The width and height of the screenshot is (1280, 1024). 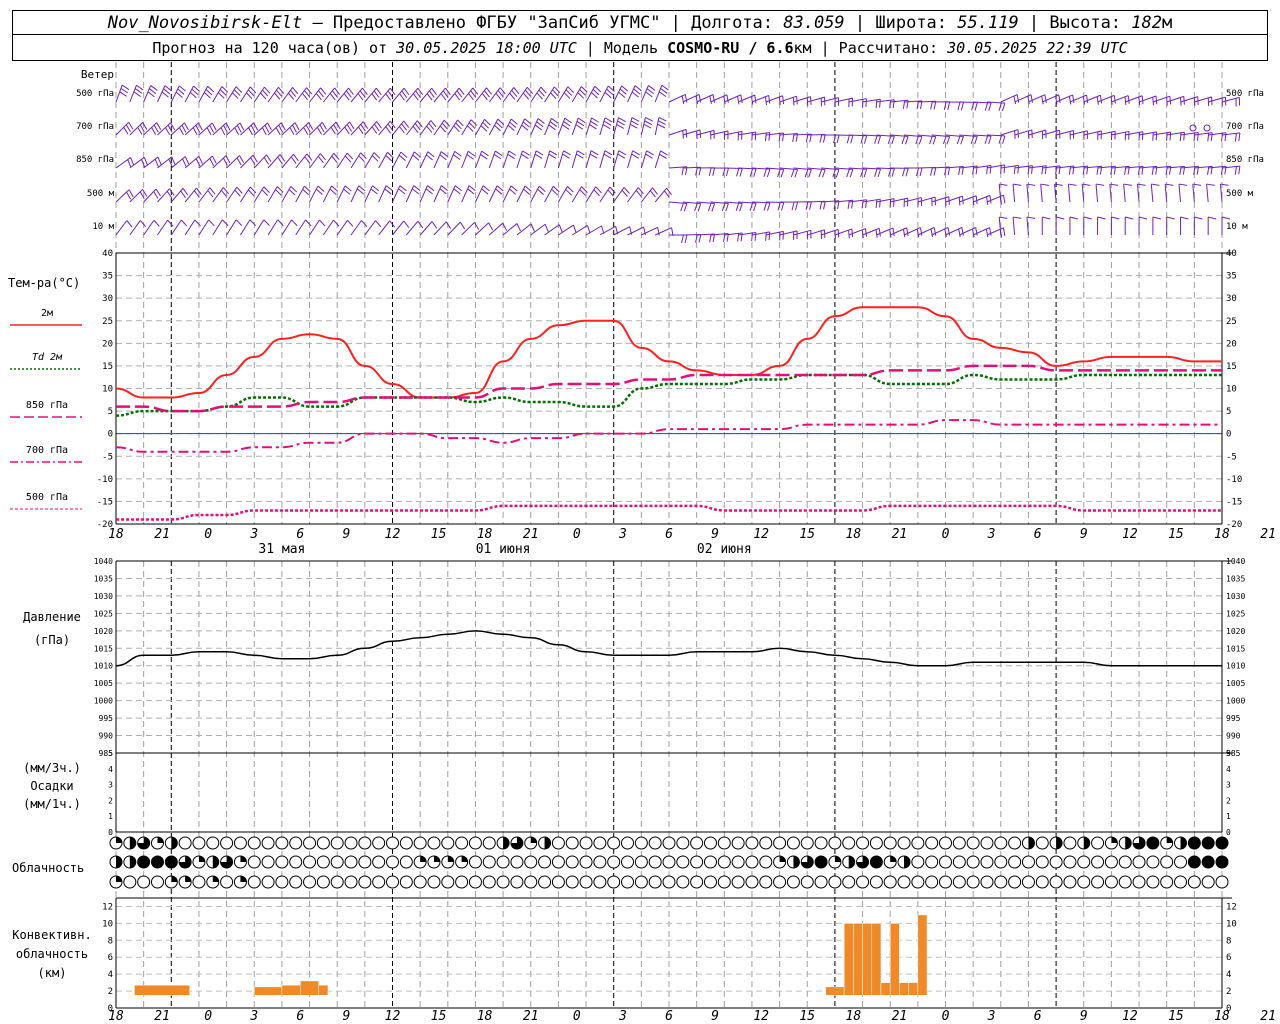 I want to click on y-tick-label: 1005, so click(x=103, y=683).